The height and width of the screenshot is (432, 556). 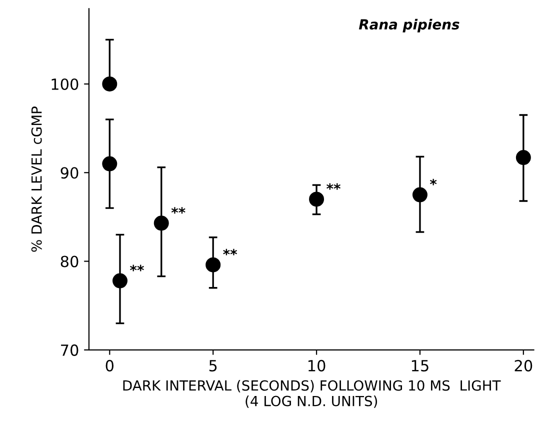 What do you see at coordinates (69, 350) in the screenshot?
I see `y-tick-label: 70` at bounding box center [69, 350].